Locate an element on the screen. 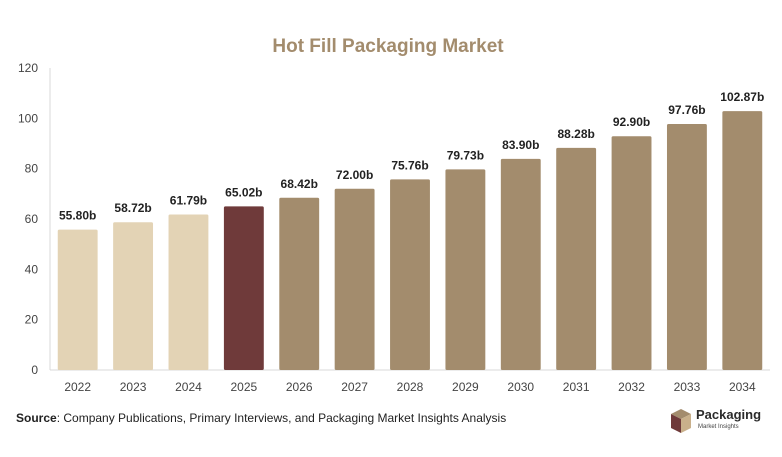  bar-2025 is located at coordinates (244, 288).